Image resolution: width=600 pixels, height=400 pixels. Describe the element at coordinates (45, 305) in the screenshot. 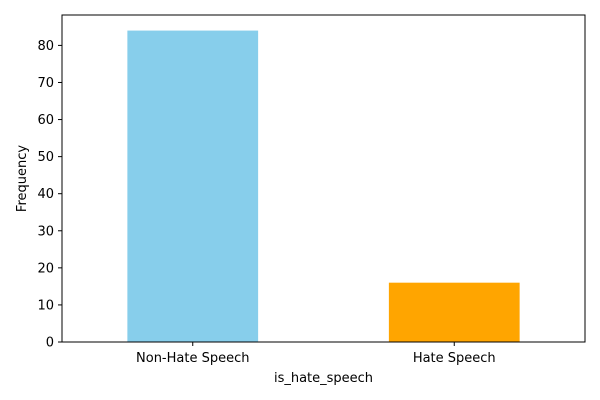

I see `y-tick-label: 10` at that location.